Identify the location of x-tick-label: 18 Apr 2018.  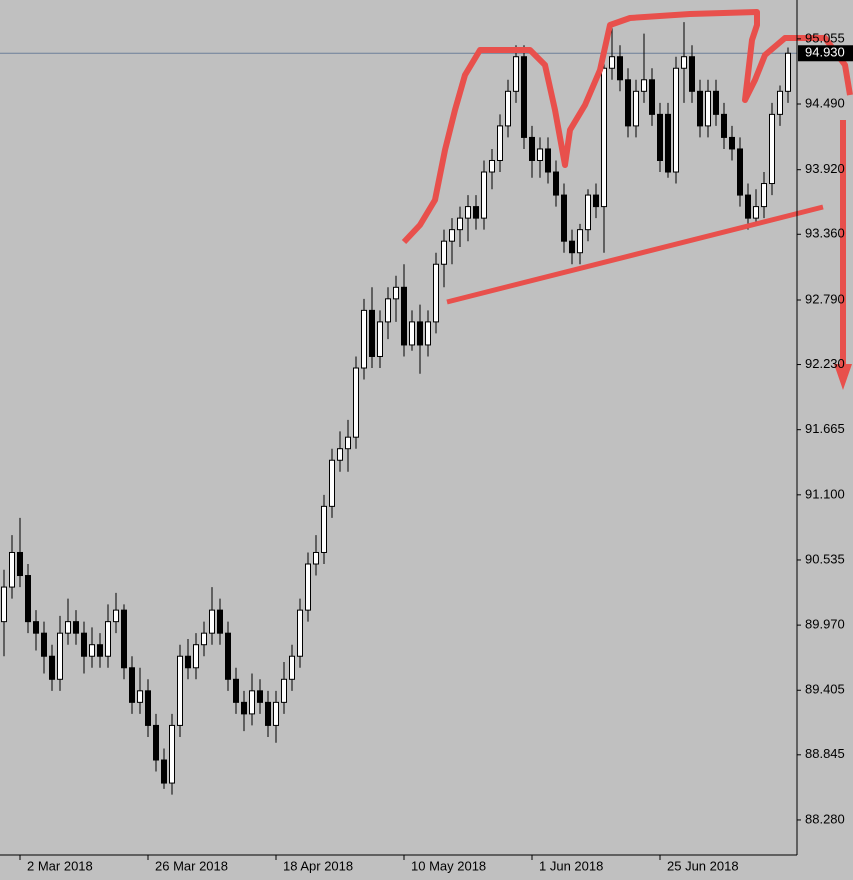
(318, 865).